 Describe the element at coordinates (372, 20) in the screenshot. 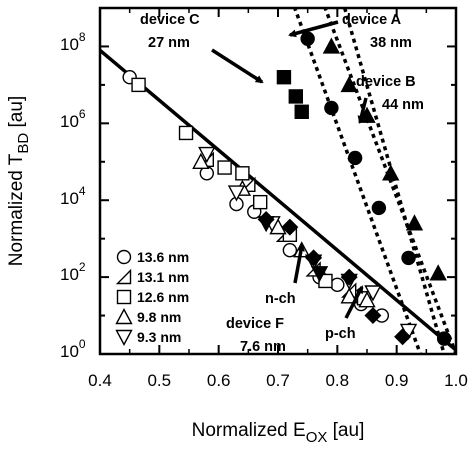

I see `annotation-device-a-name: device A` at that location.